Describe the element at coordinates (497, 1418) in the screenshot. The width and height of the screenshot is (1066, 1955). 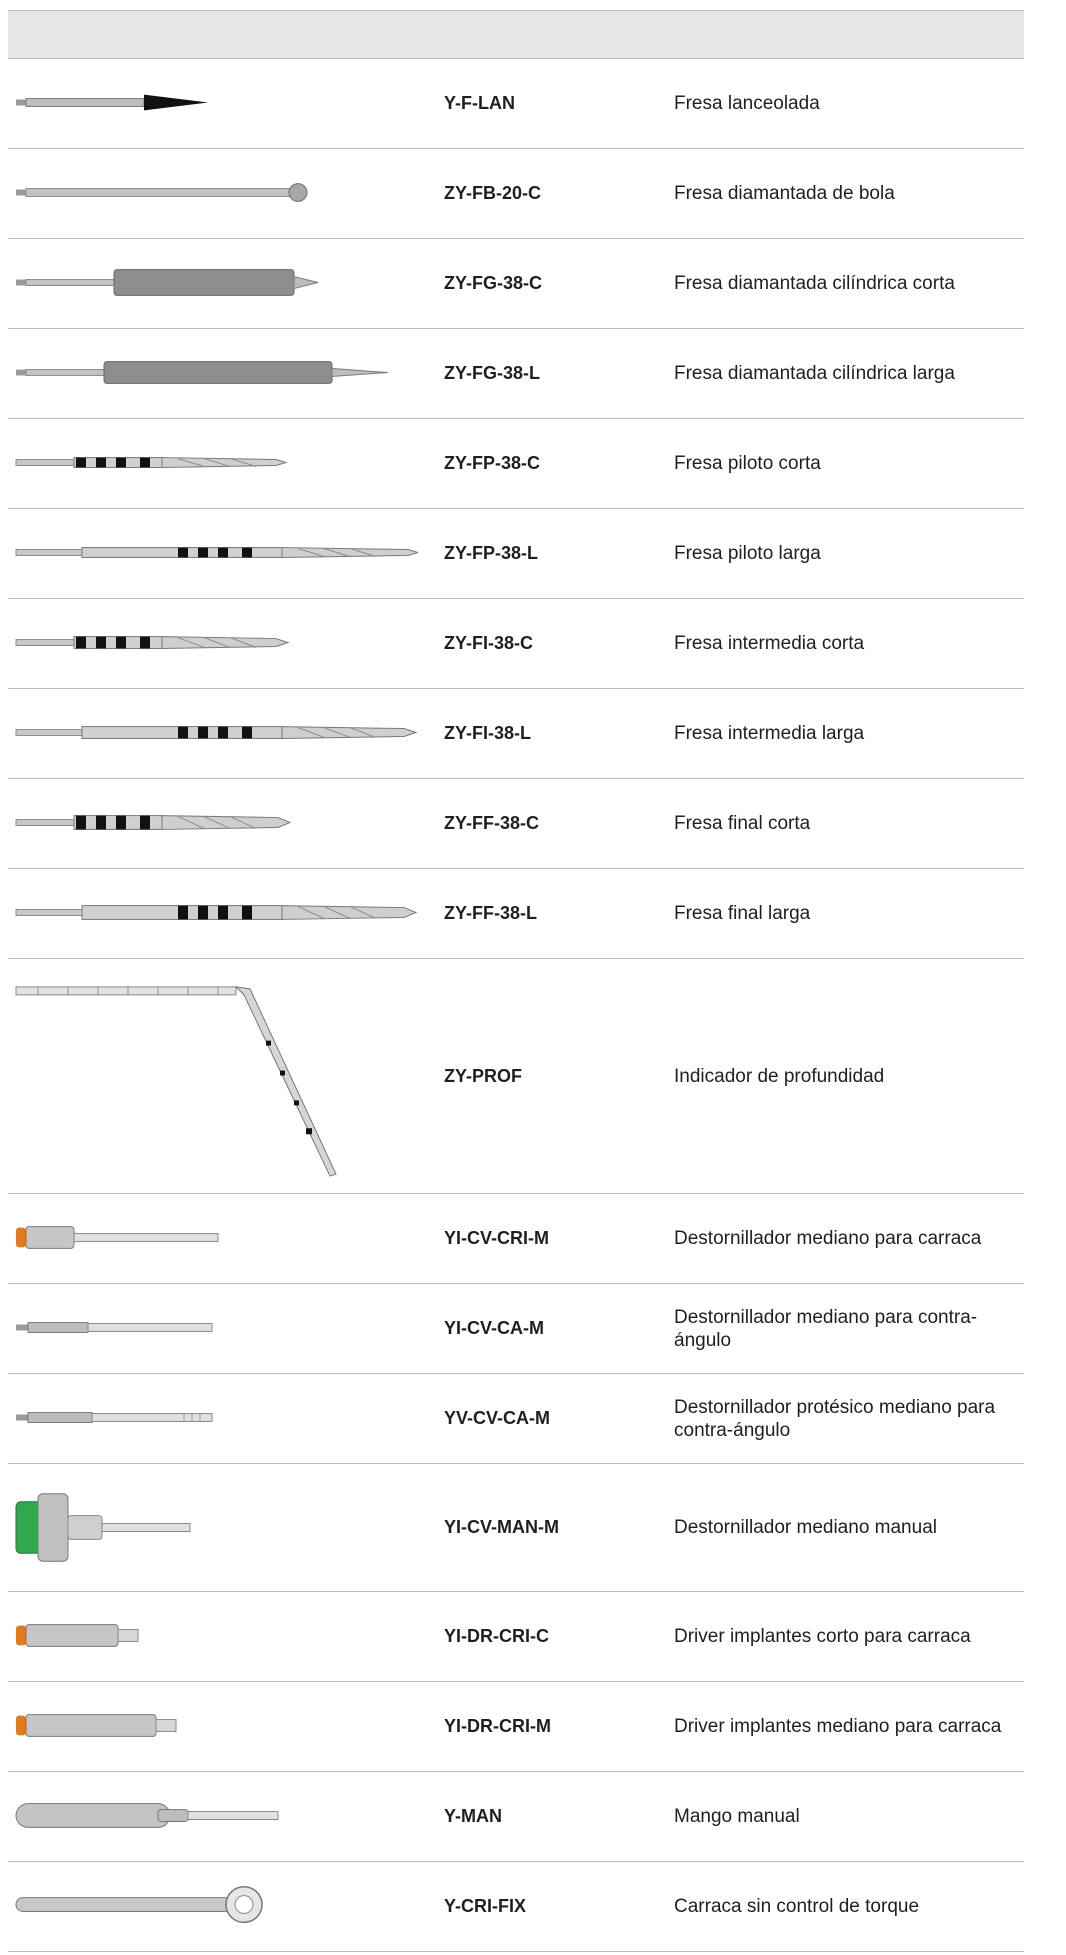
I see `product-code: YV-CV-CA-M` at that location.